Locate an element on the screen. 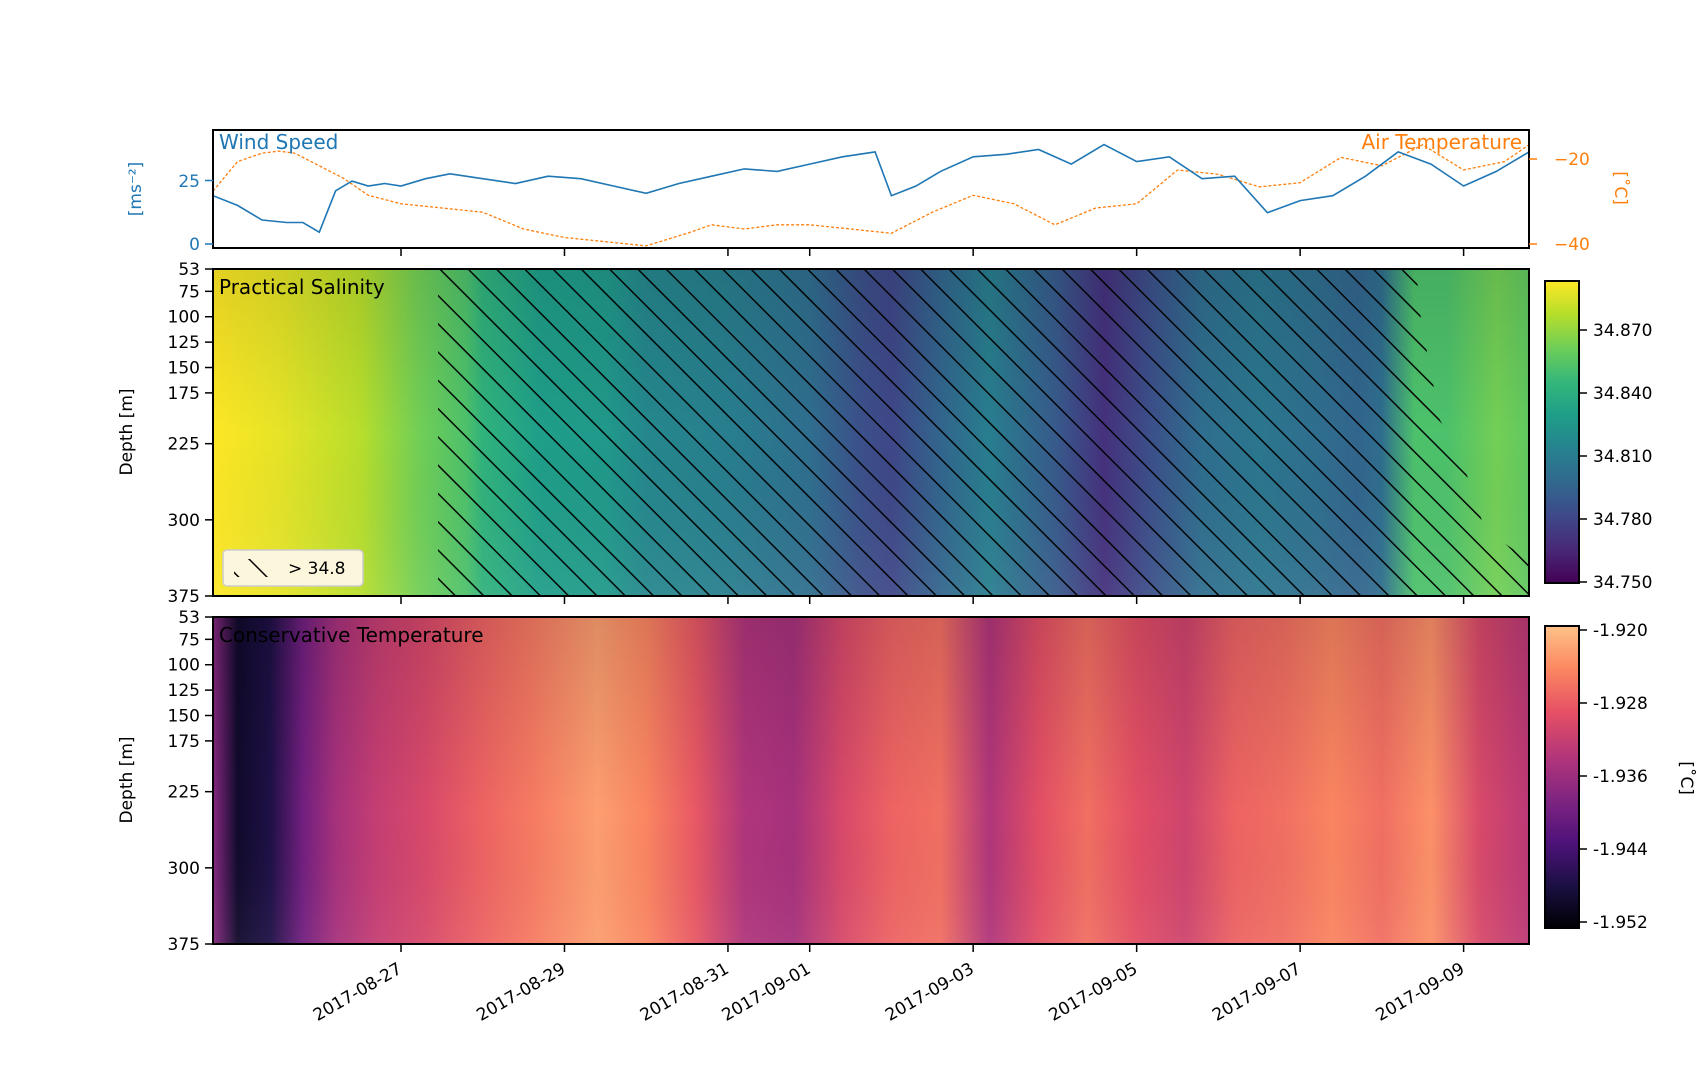  salinity-legend: > 34.8 is located at coordinates (293, 568).